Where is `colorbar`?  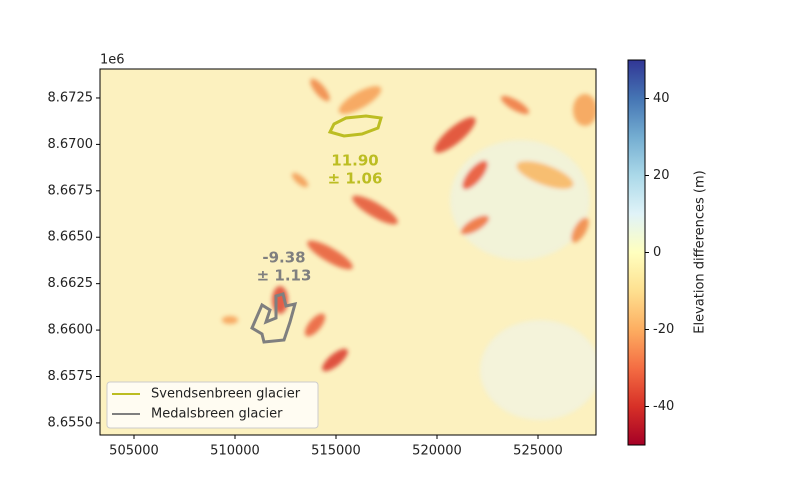 colorbar is located at coordinates (636, 252).